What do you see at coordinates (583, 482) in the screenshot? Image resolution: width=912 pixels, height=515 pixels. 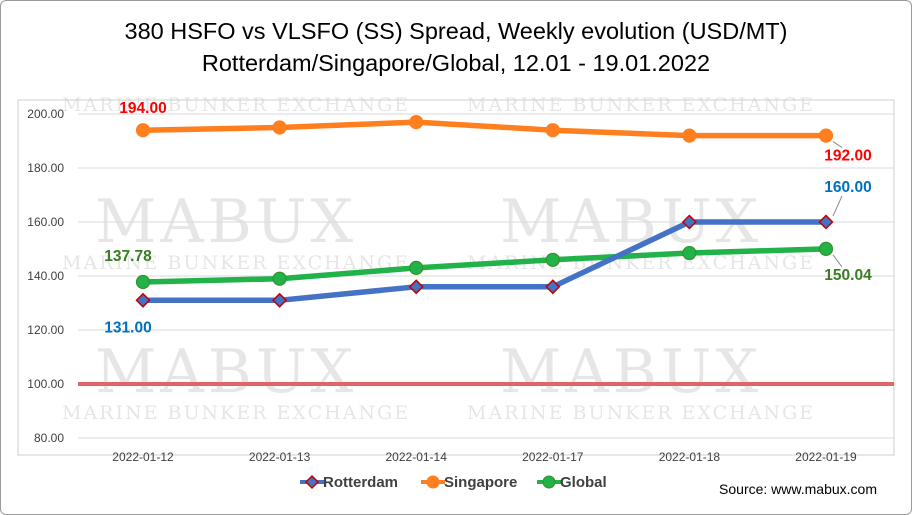 I see `legend-label-global: Global` at bounding box center [583, 482].